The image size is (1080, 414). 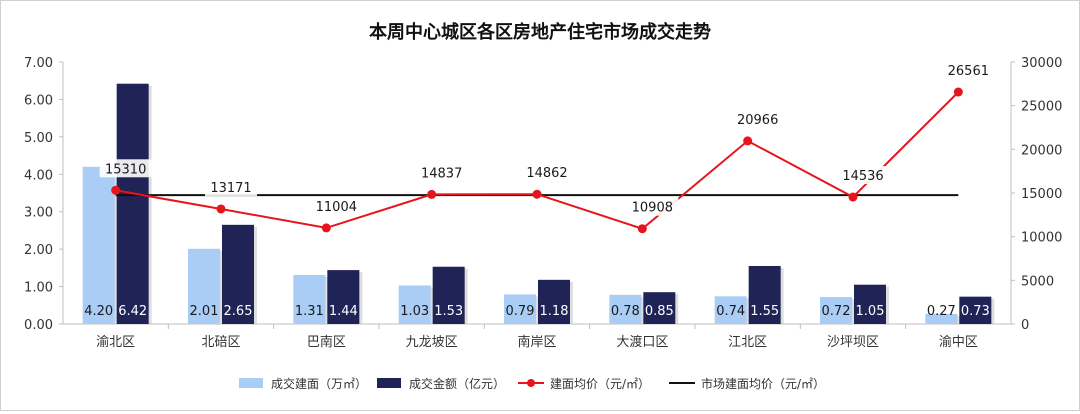 I want to click on price-value-label: 14862, so click(x=546, y=173).